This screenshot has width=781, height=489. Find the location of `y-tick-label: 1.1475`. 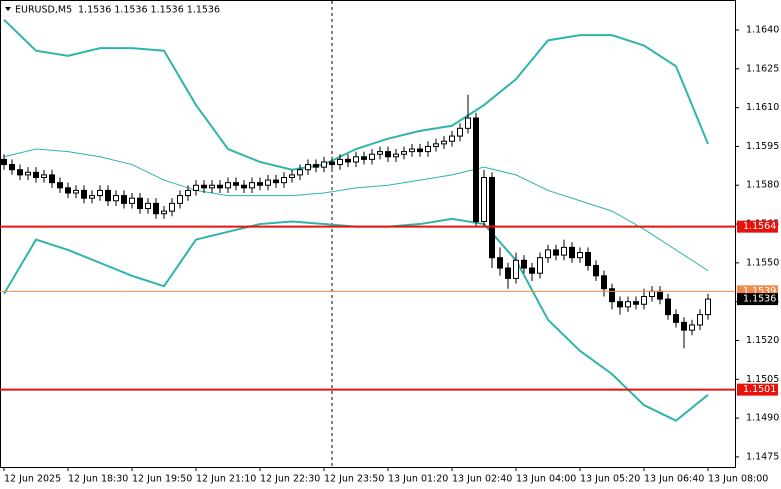

y-tick-label: 1.1475 is located at coordinates (762, 456).